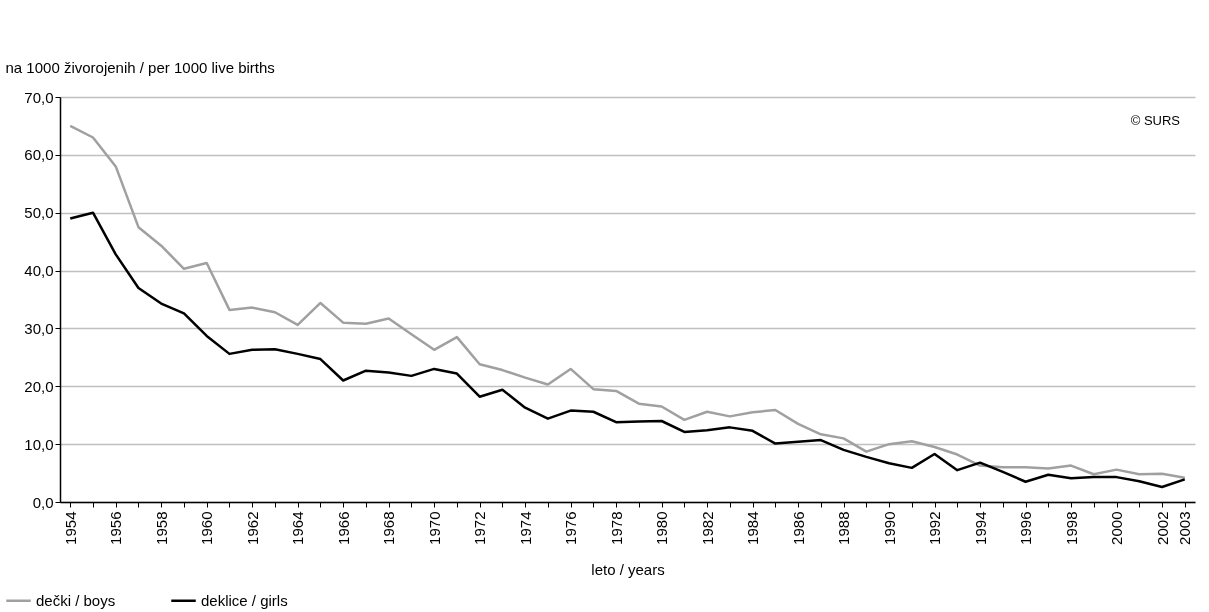 The width and height of the screenshot is (1209, 612). I want to click on x-tick-label: 1972, so click(480, 528).